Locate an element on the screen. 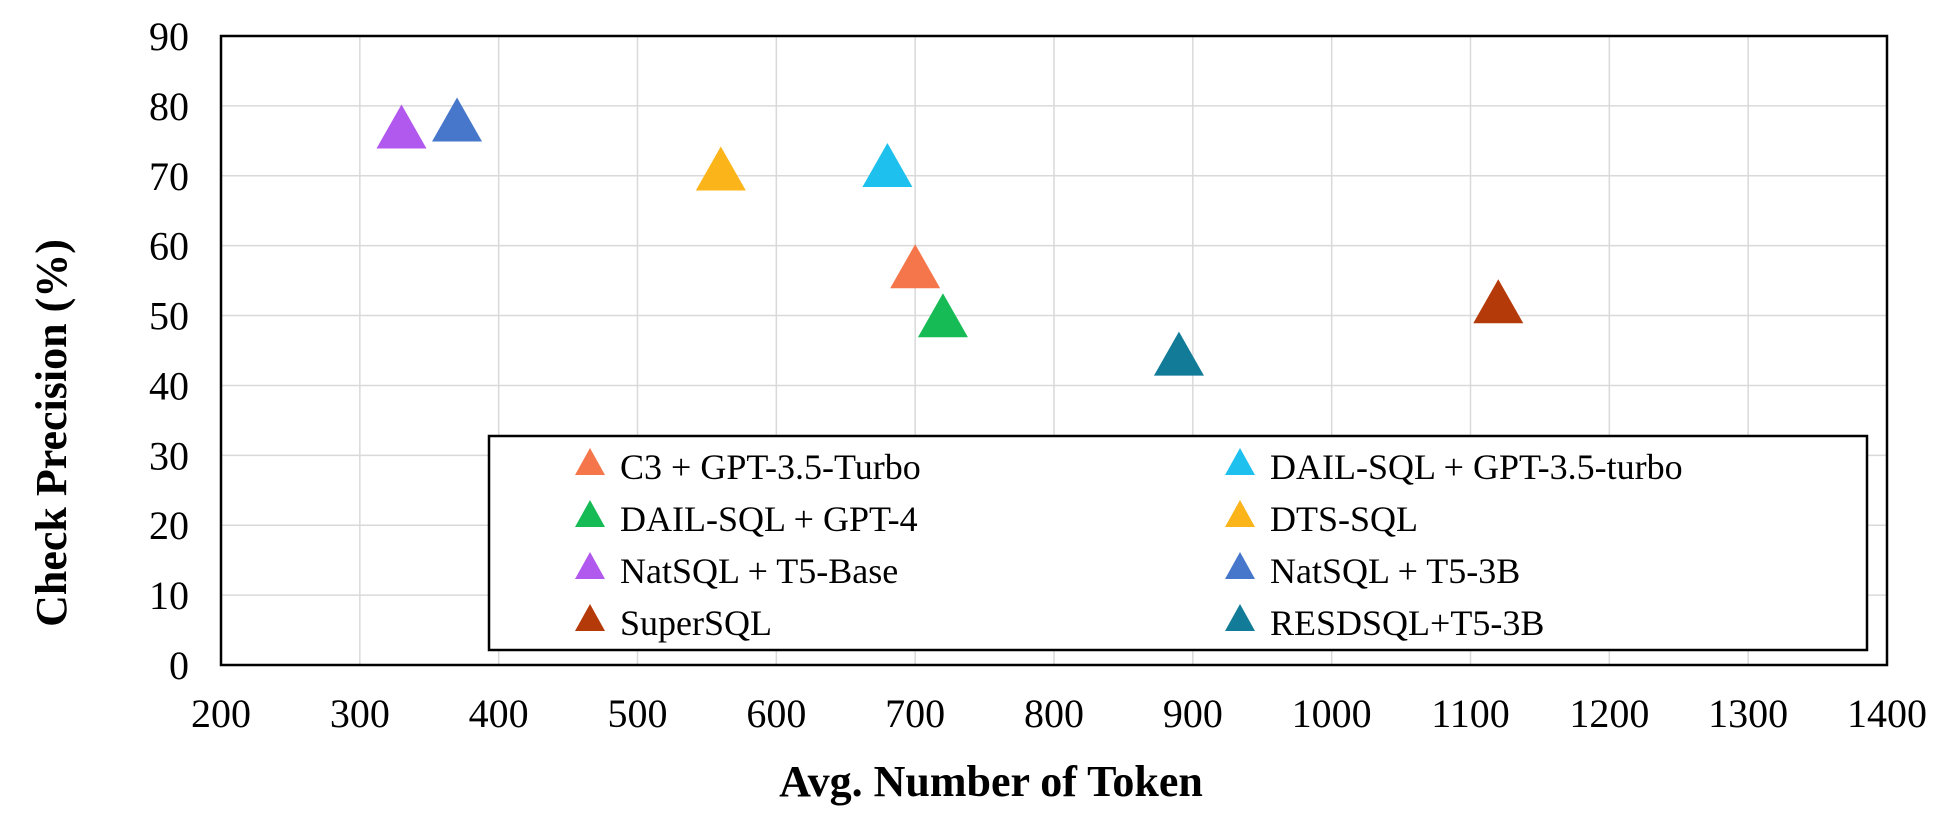  legend-label: RESDSQL+T5-3B is located at coordinates (1407, 623).